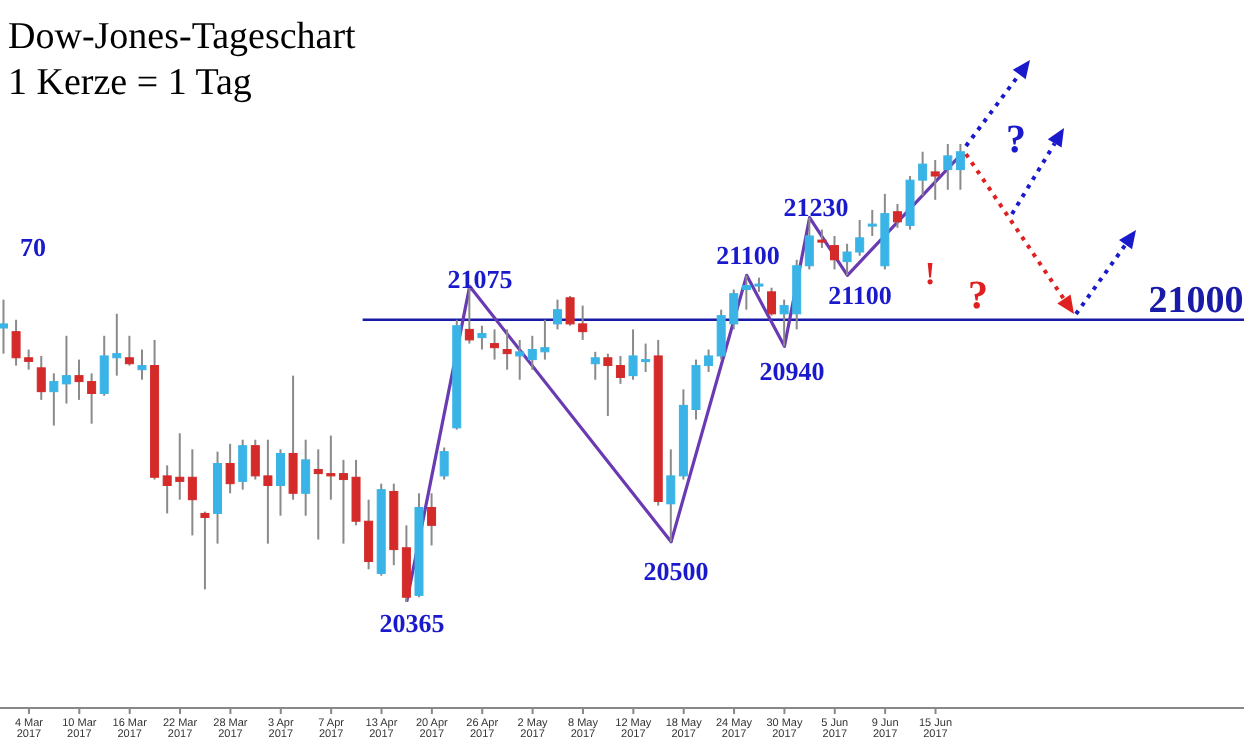 Image resolution: width=1254 pixels, height=752 pixels. I want to click on text: 20365, so click(412, 623).